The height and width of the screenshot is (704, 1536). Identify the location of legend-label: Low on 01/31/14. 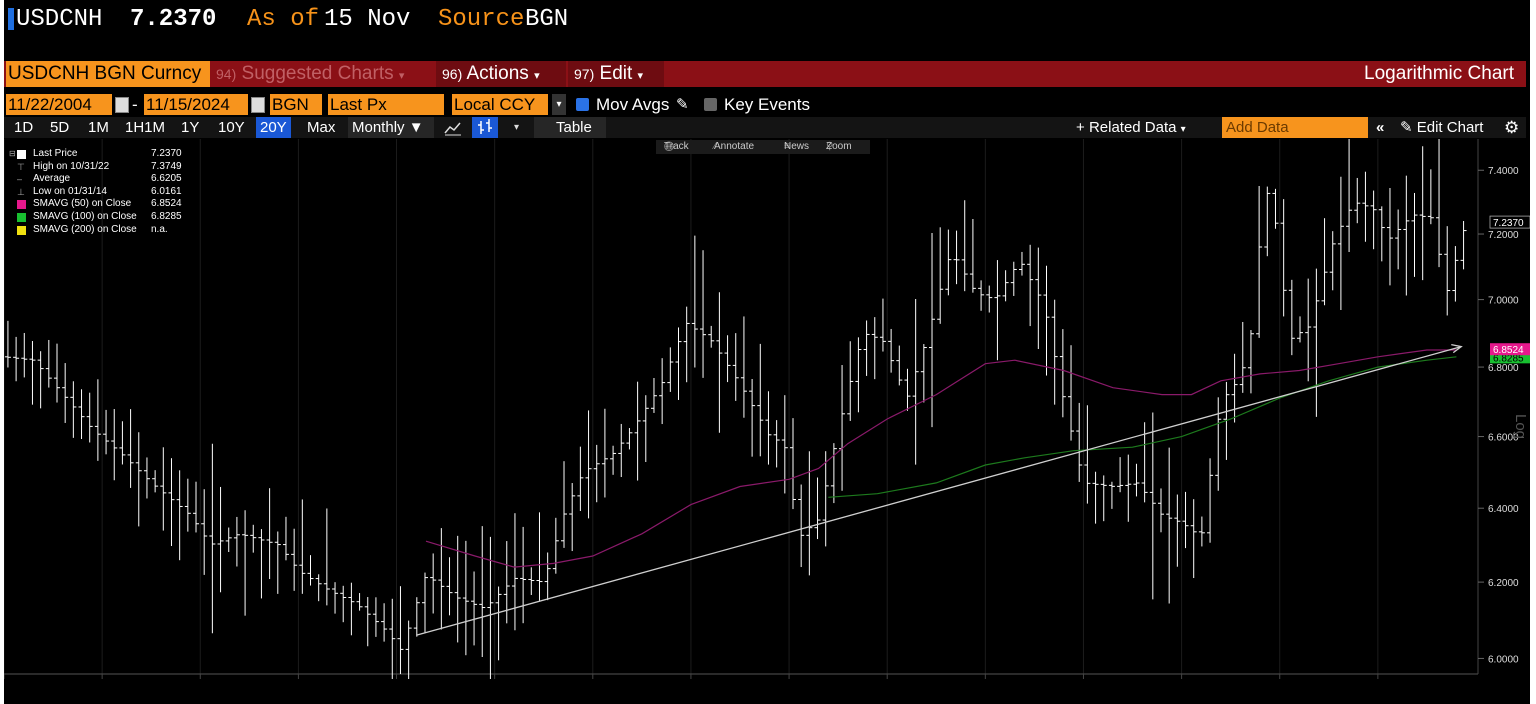
(70, 191).